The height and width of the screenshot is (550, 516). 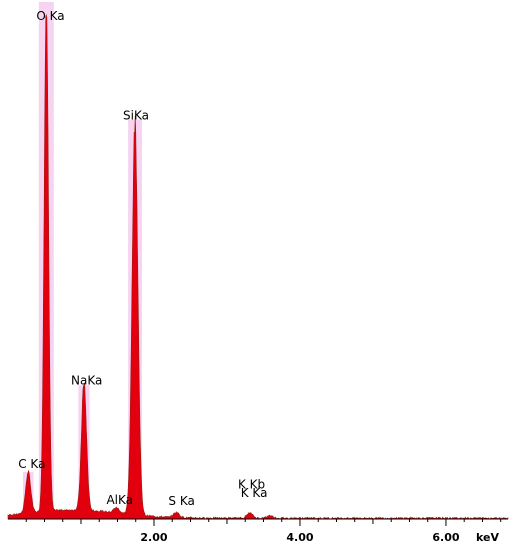 I want to click on x-axis-ticks: 2.00 4.00 6.00, so click(x=263, y=531).